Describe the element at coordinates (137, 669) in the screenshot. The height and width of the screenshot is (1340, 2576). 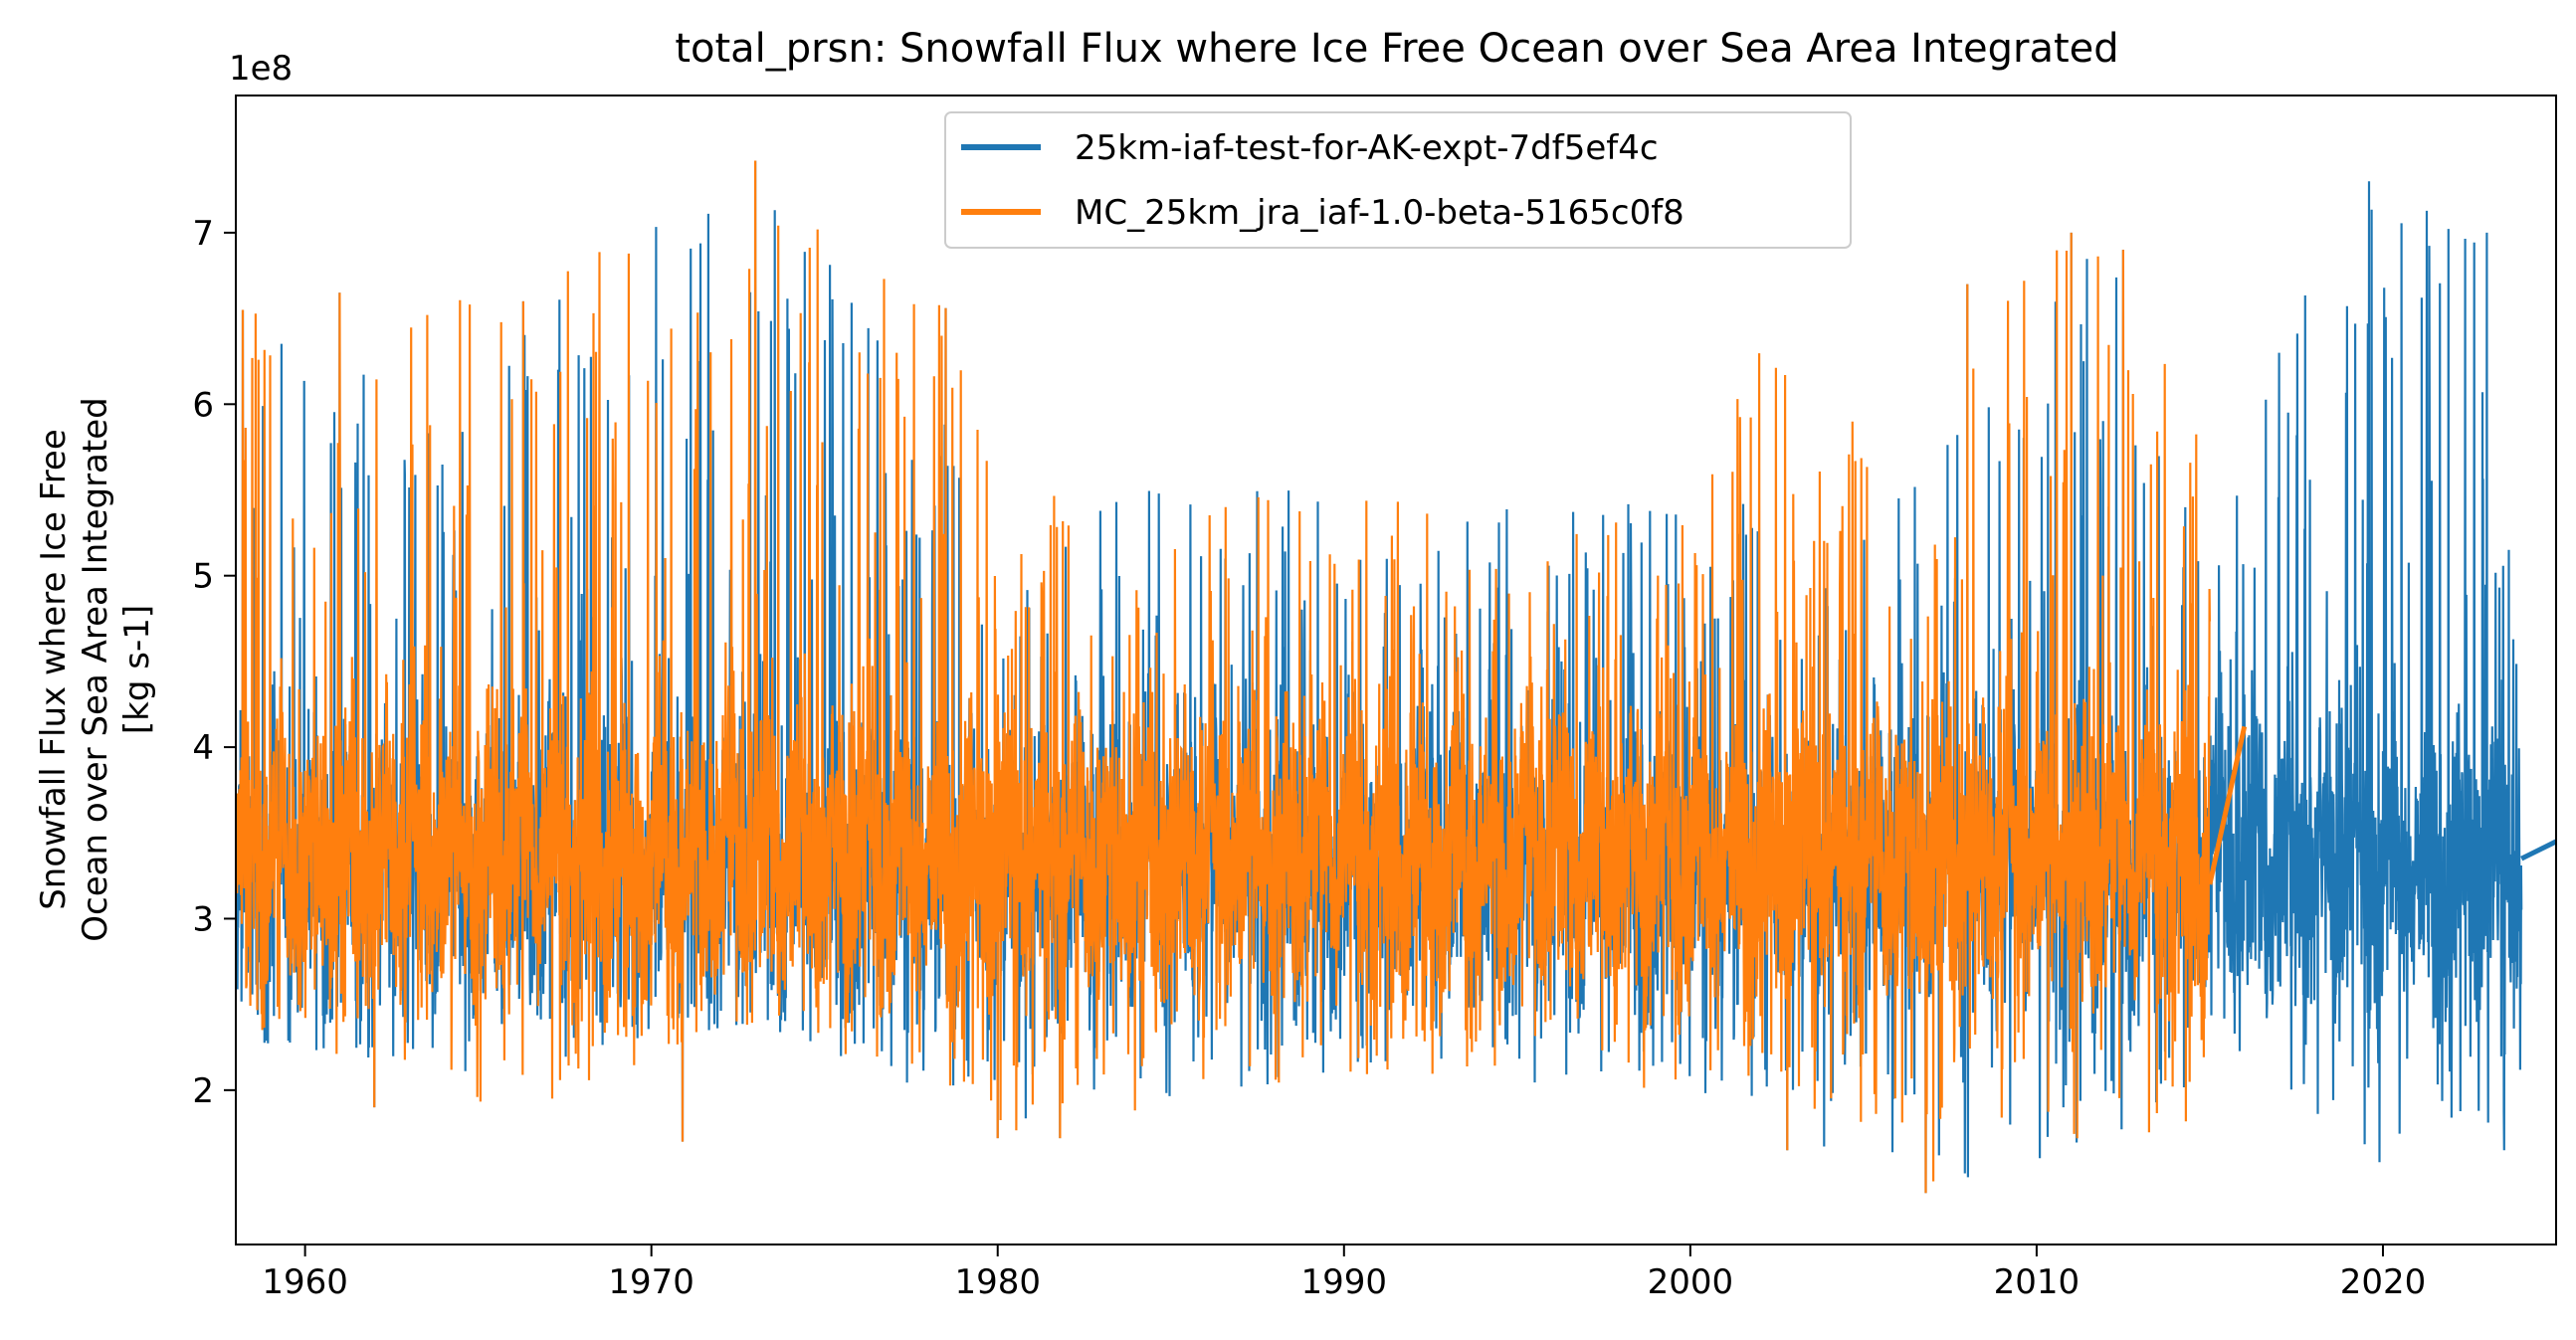
I see `y-axis-title-line-3: [kg s-1]` at that location.